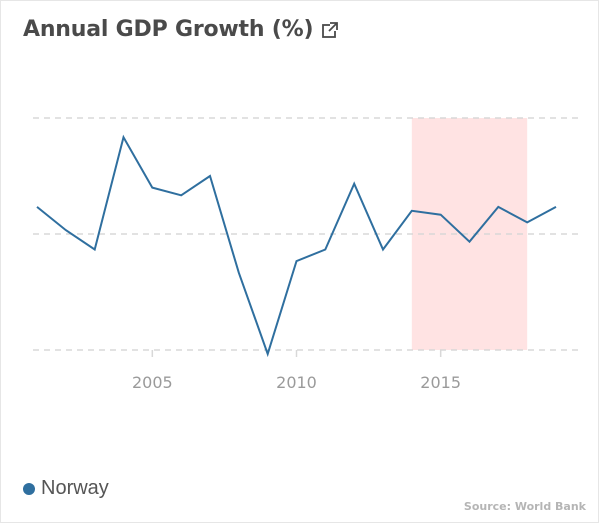 This screenshot has height=523, width=599. Describe the element at coordinates (330, 30) in the screenshot. I see `external-link-icon` at that location.